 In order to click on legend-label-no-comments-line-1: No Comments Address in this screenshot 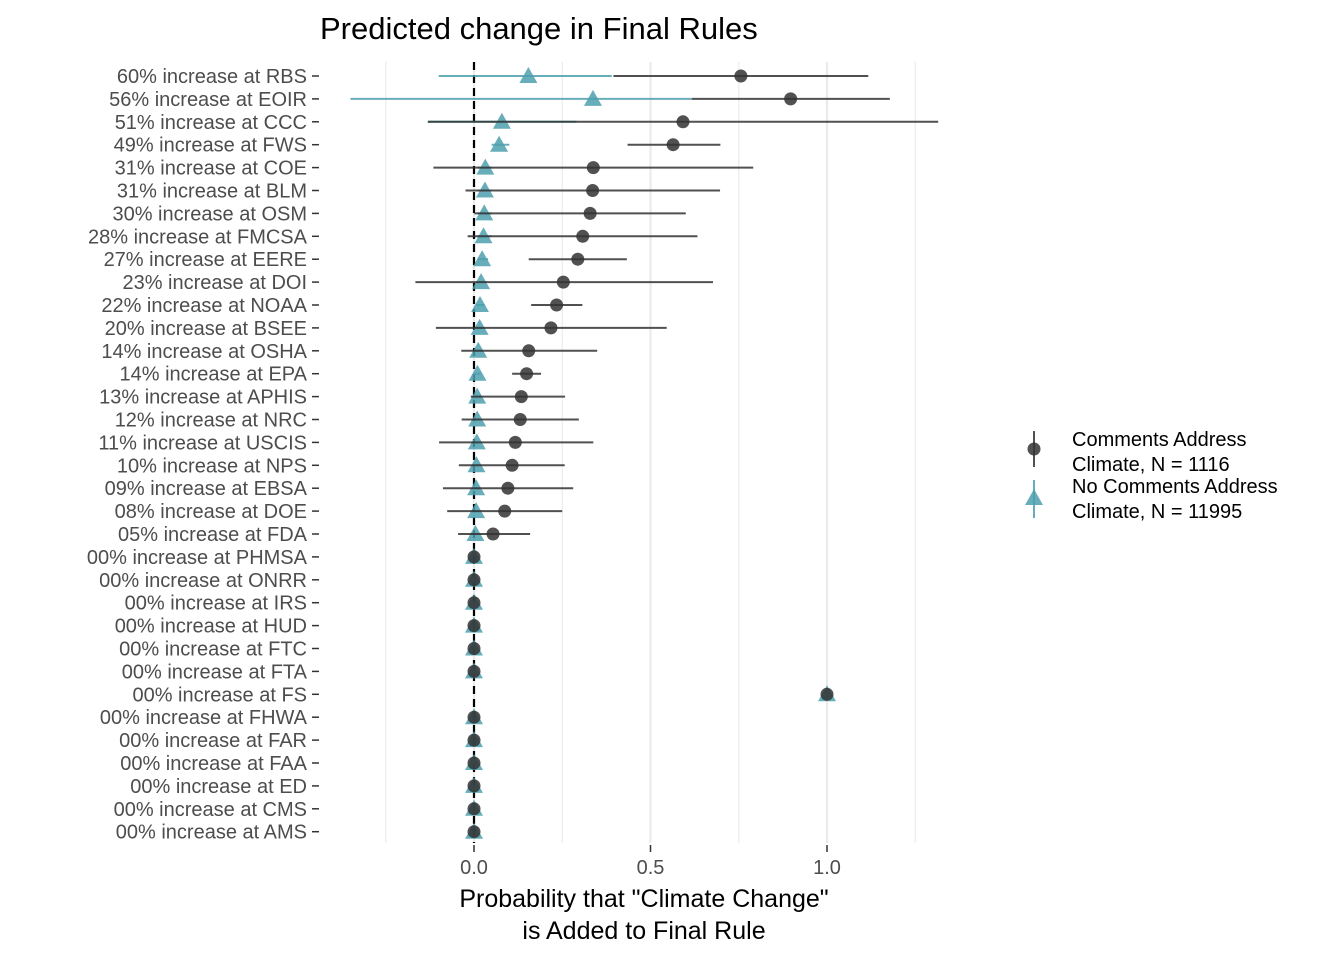, I will do `click(1175, 487)`.